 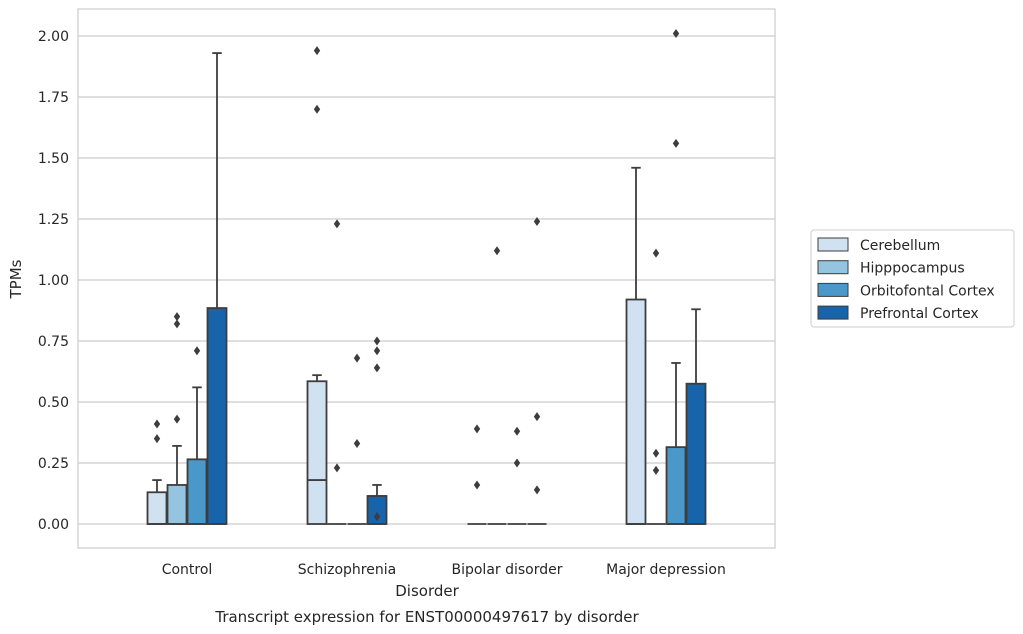 What do you see at coordinates (53, 464) in the screenshot?
I see `y-tick-label: 0.25` at bounding box center [53, 464].